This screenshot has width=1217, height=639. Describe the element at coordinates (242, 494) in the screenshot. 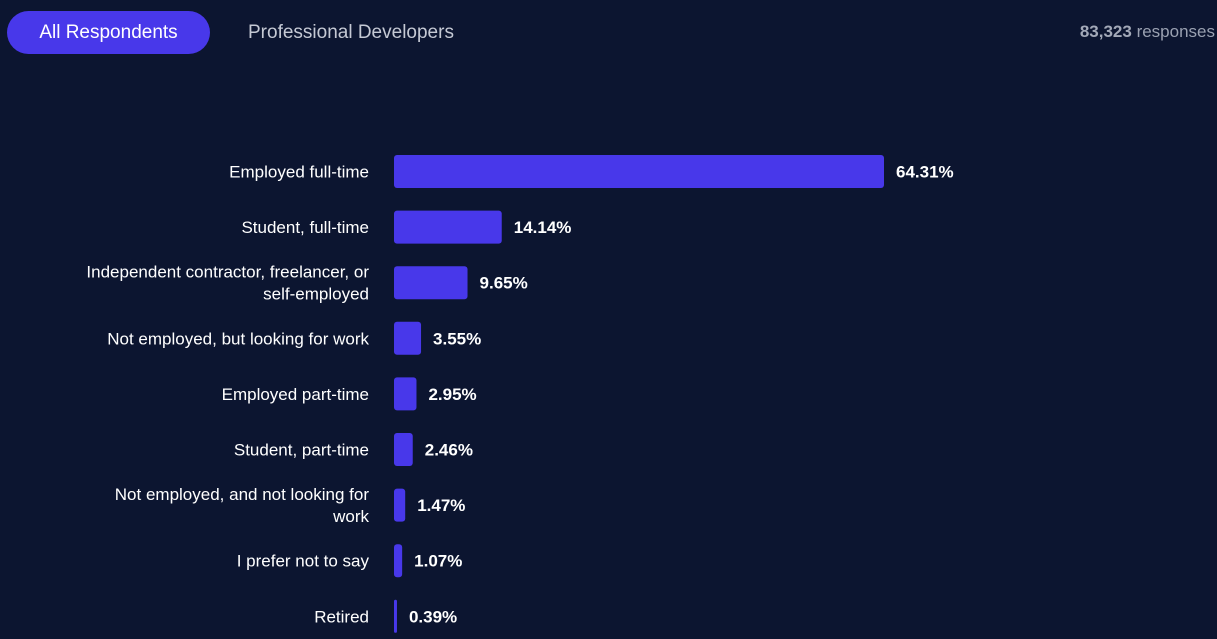

I see `category-label: Not employed, and not looking for` at that location.